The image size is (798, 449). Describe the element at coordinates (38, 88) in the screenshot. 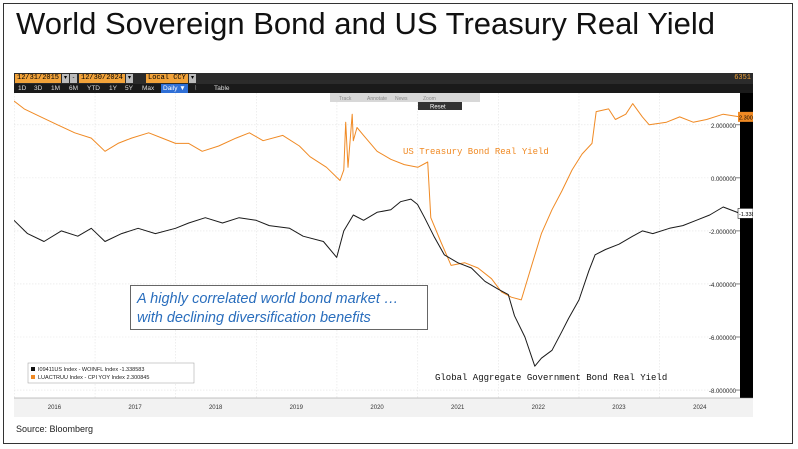

I see `period-3d: 3D` at that location.